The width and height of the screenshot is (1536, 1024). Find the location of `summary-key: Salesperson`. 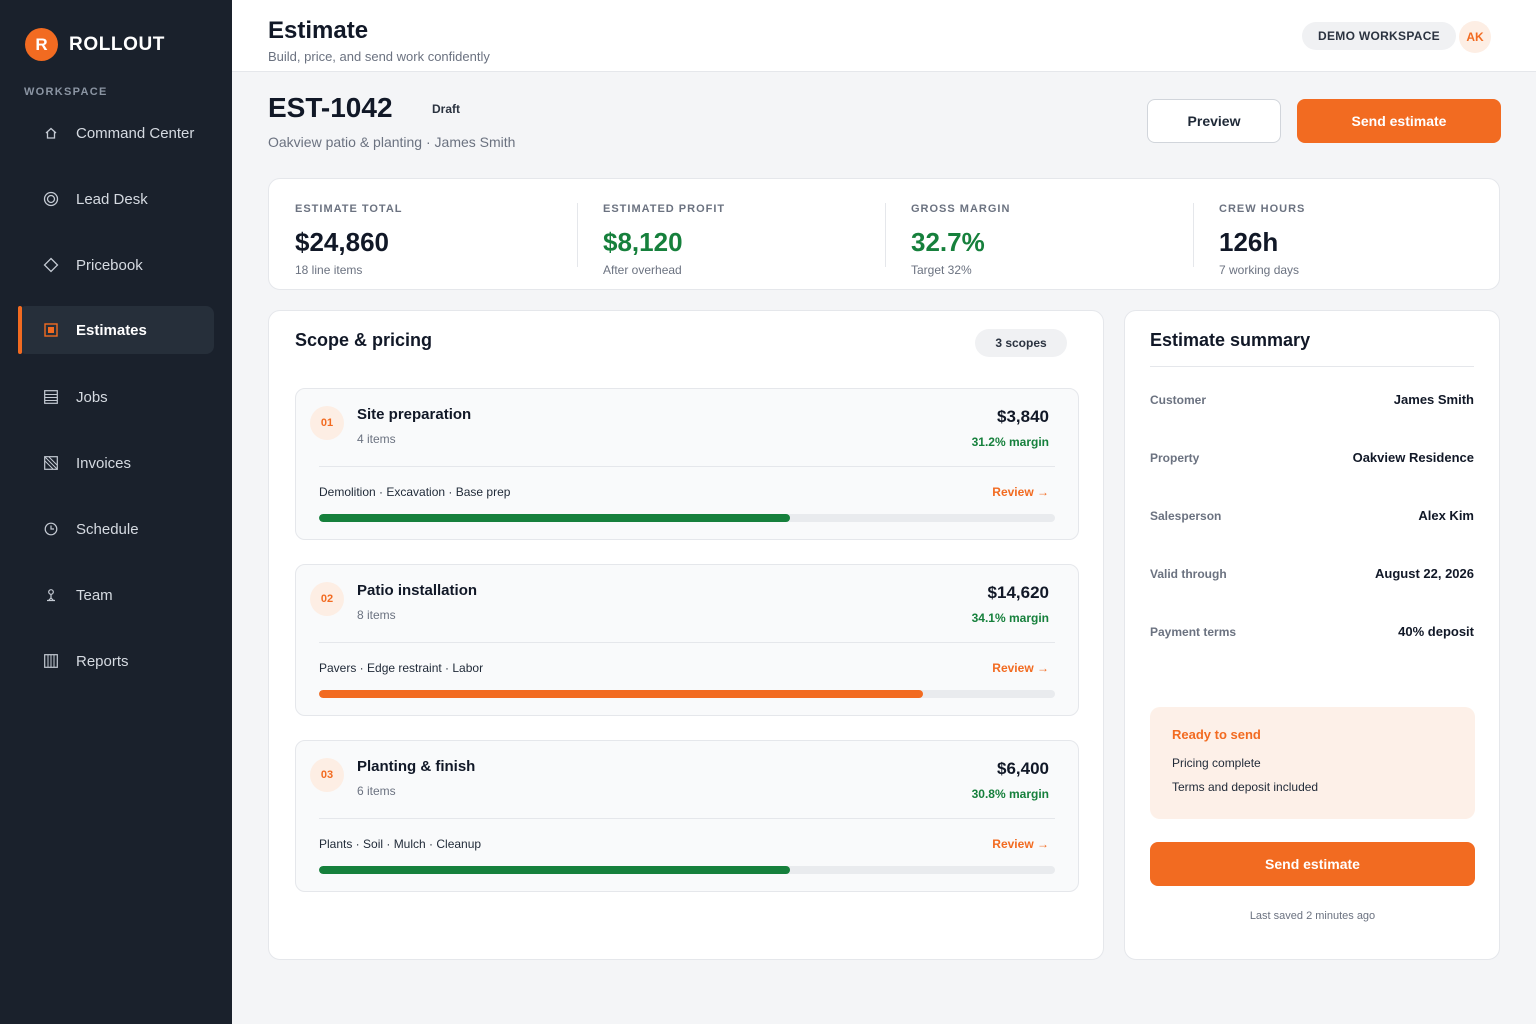

summary-key: Salesperson is located at coordinates (1186, 516).